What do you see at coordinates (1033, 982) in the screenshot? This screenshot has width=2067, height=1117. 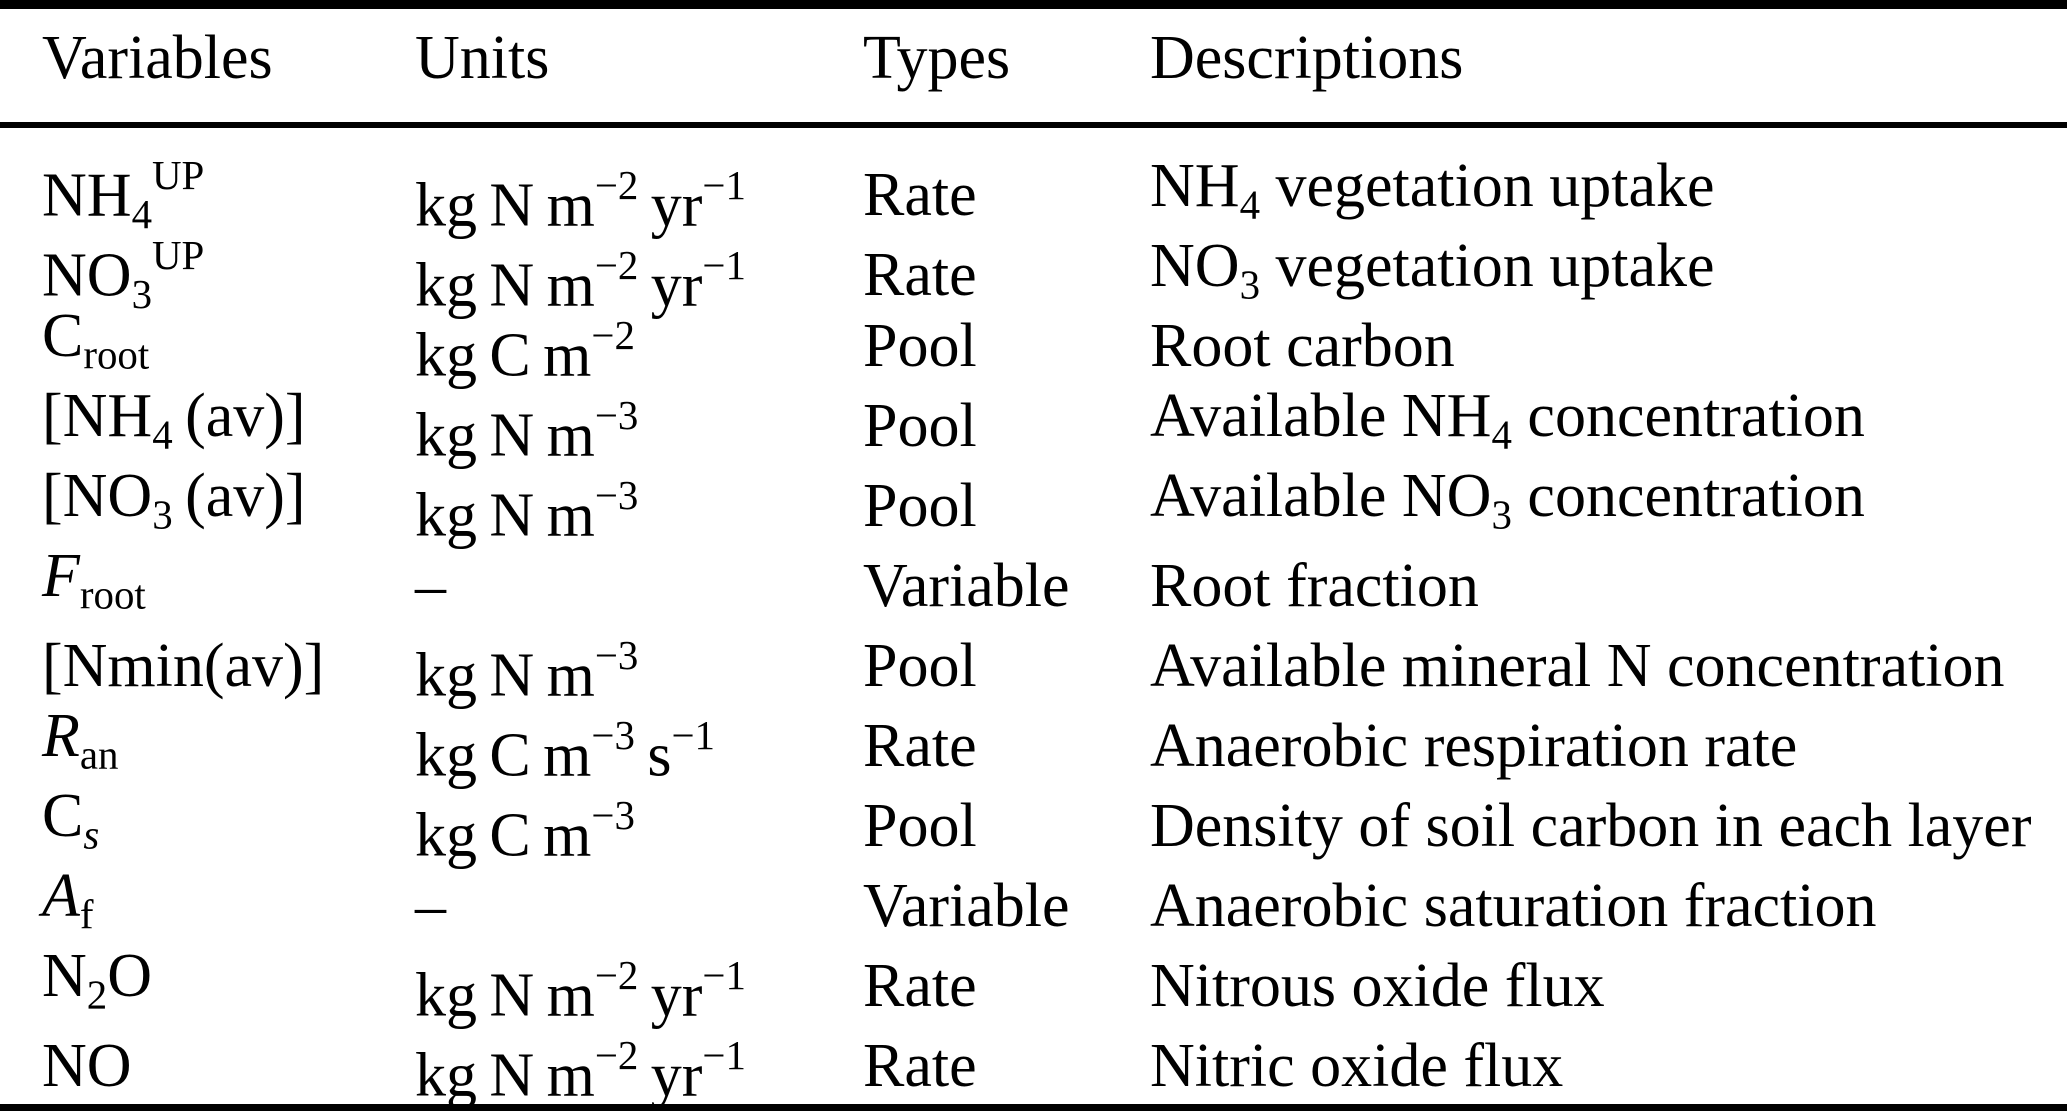 I see `table-row: N2O kg N m−2 yr−1 Rate Nitrous oxide flux` at bounding box center [1033, 982].